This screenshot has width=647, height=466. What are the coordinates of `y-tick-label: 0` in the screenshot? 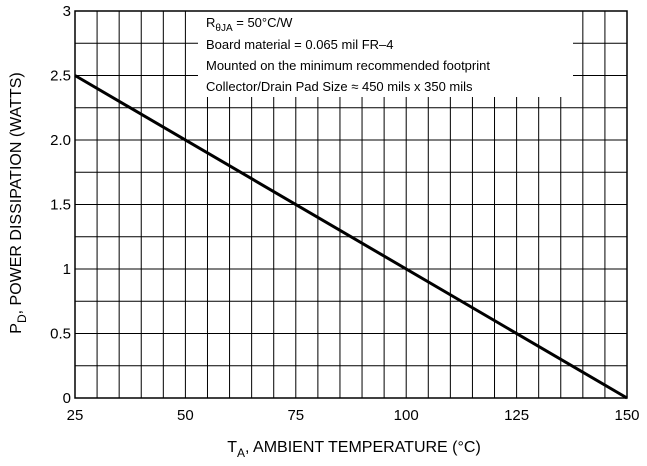 It's located at (67, 398).